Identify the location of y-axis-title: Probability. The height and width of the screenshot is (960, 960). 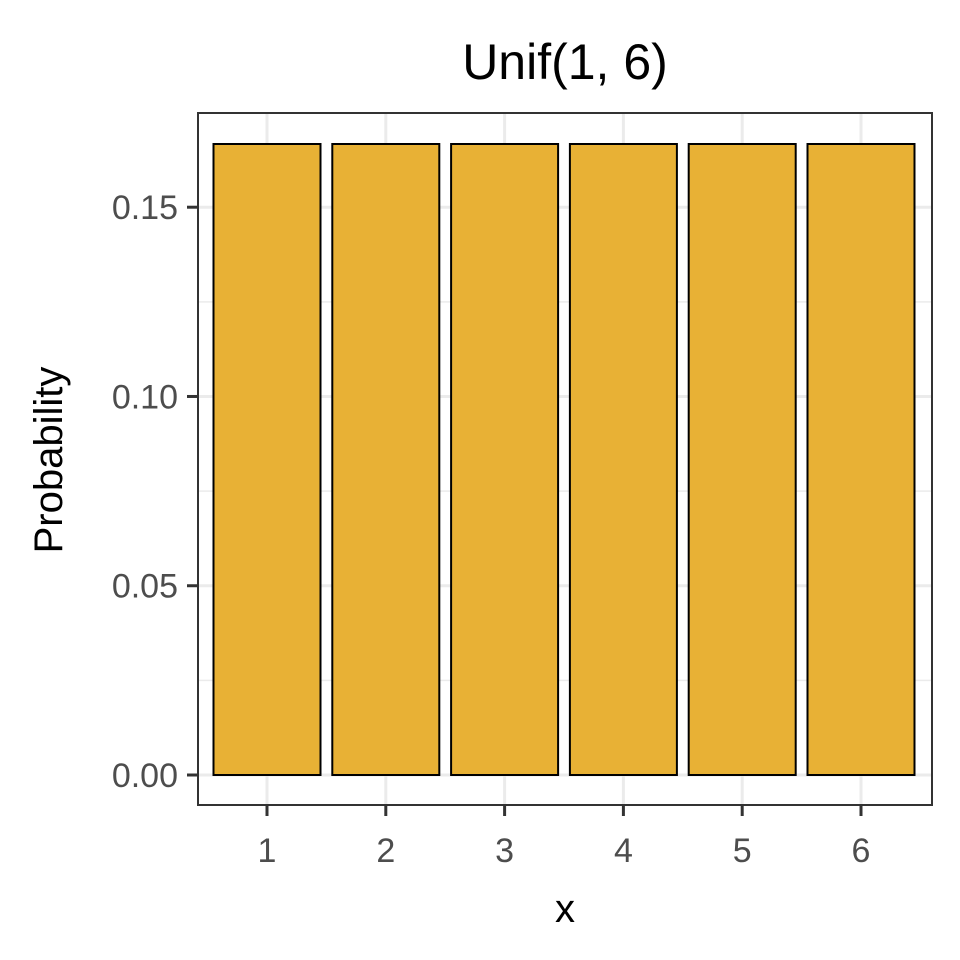
(49, 460).